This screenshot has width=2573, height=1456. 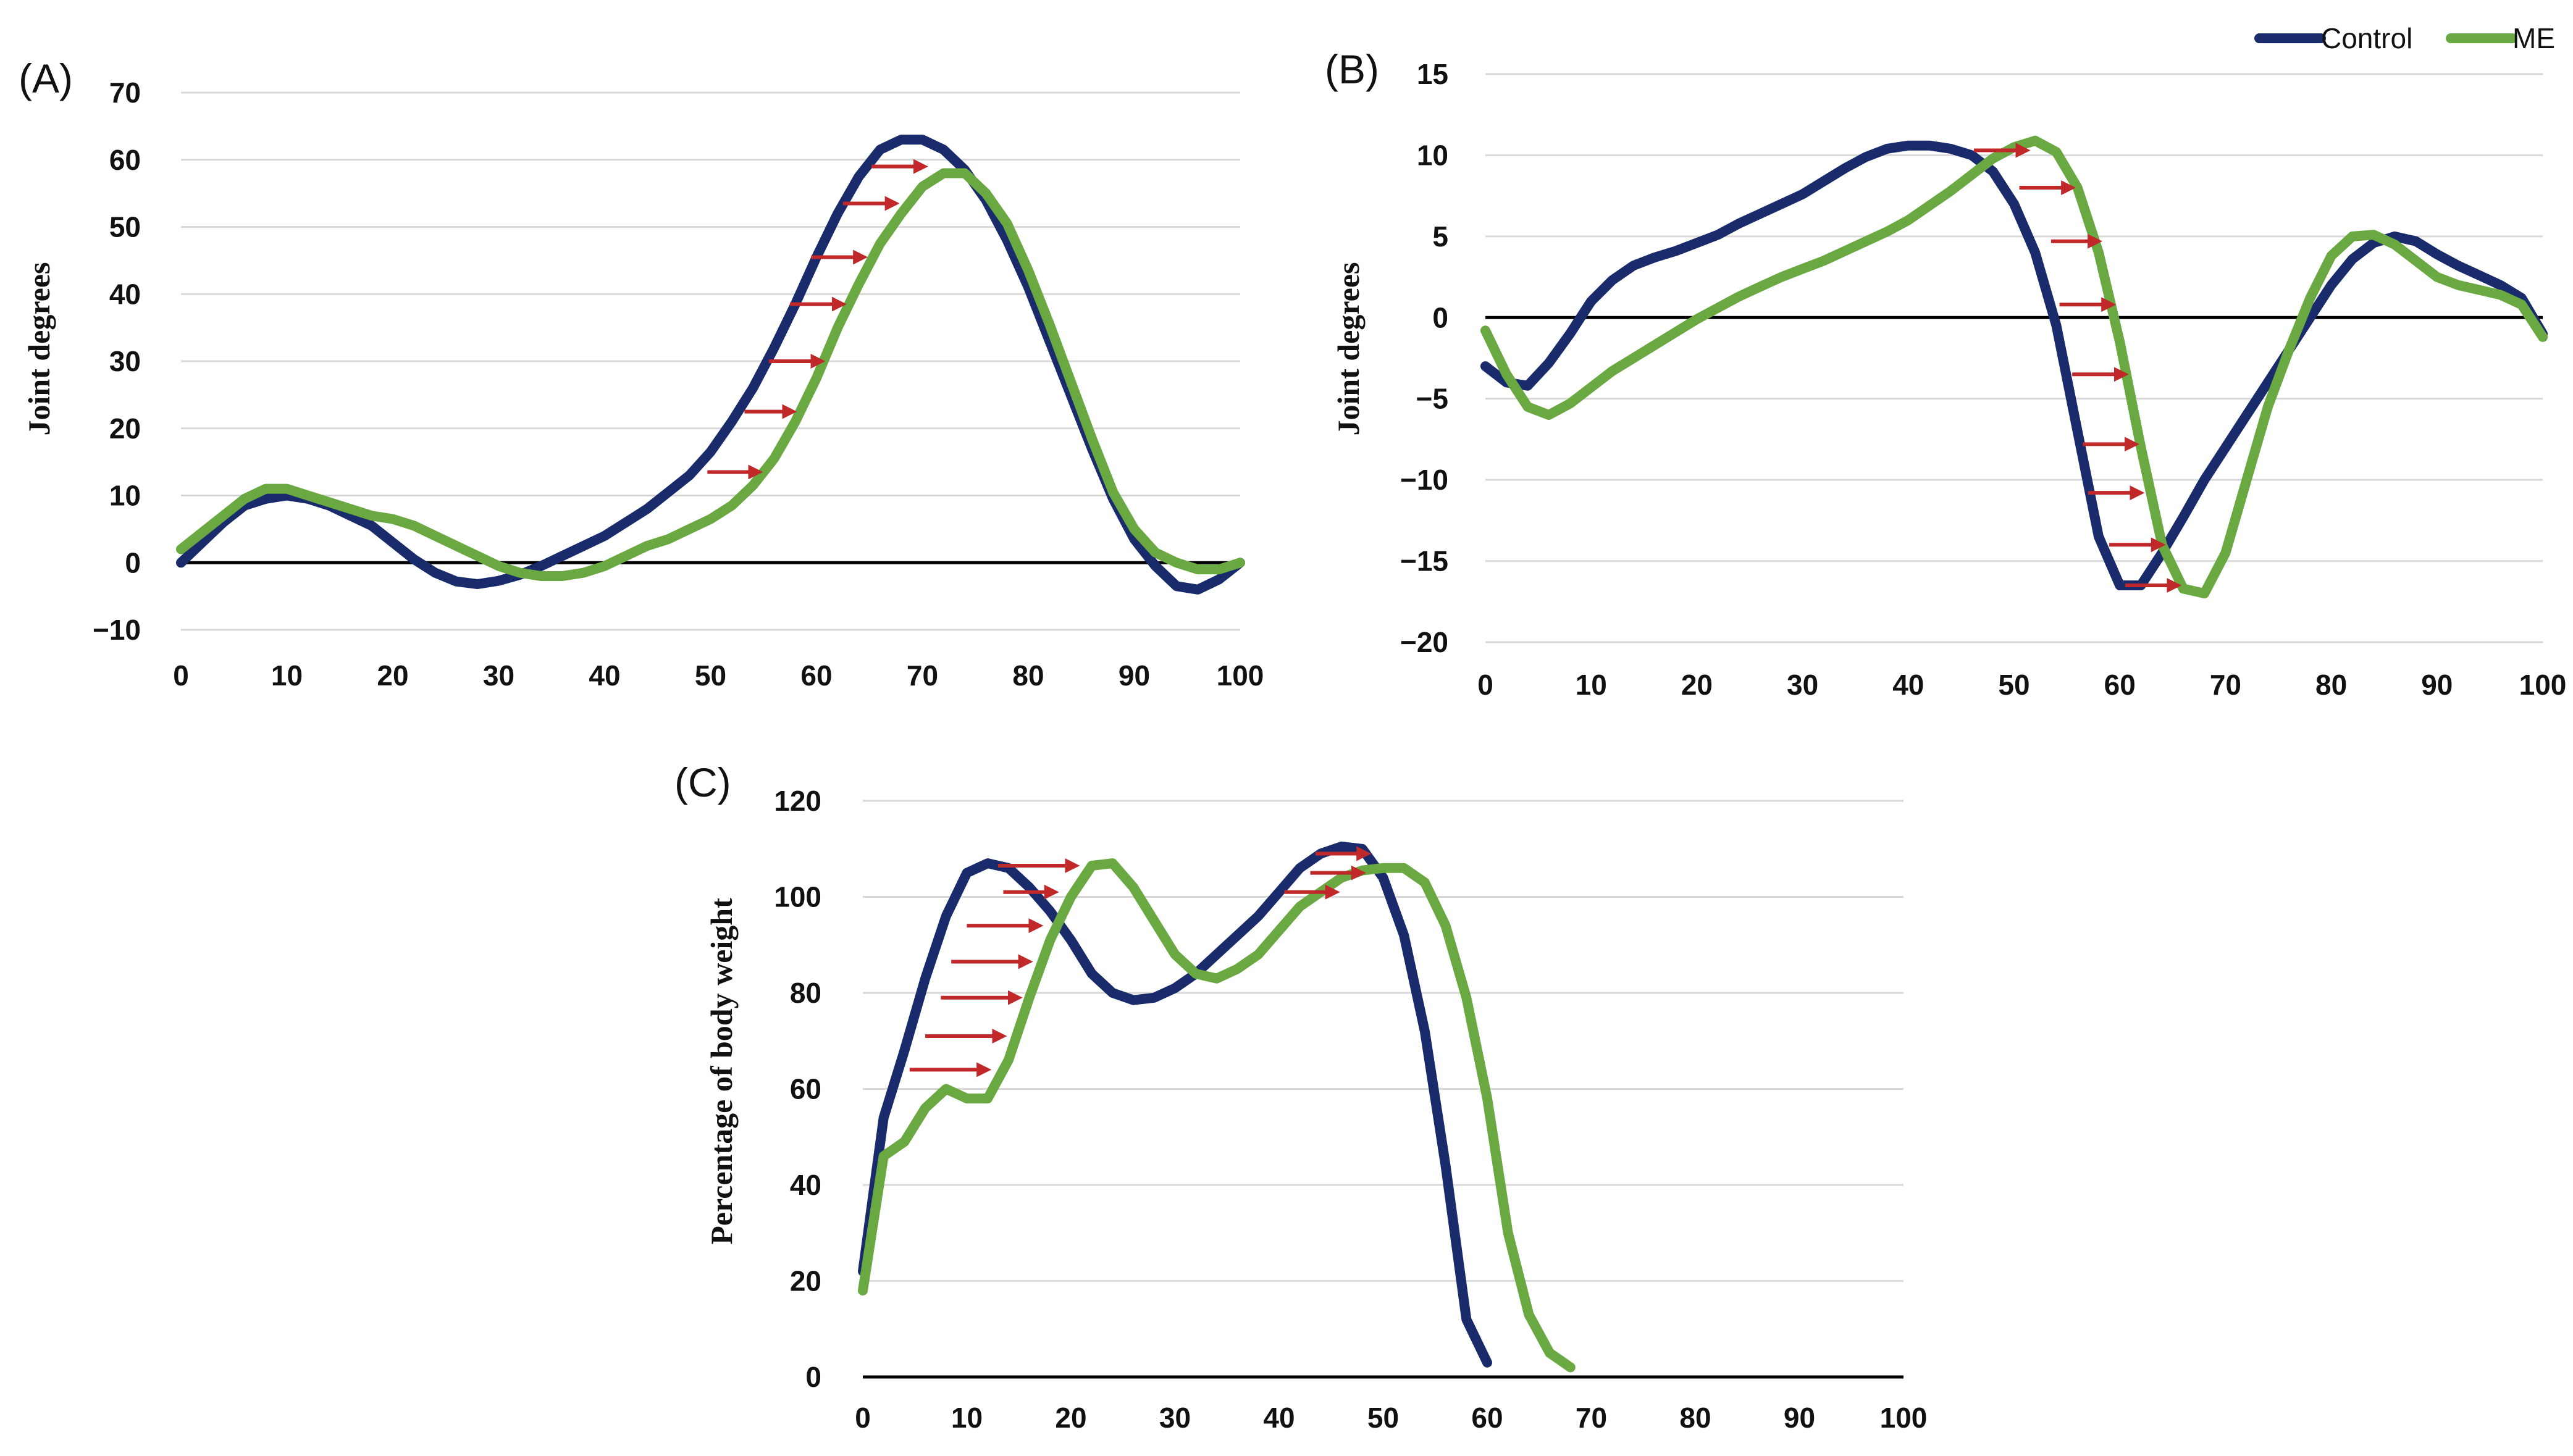 What do you see at coordinates (702, 782) in the screenshot?
I see `panel-c-label: (C)` at bounding box center [702, 782].